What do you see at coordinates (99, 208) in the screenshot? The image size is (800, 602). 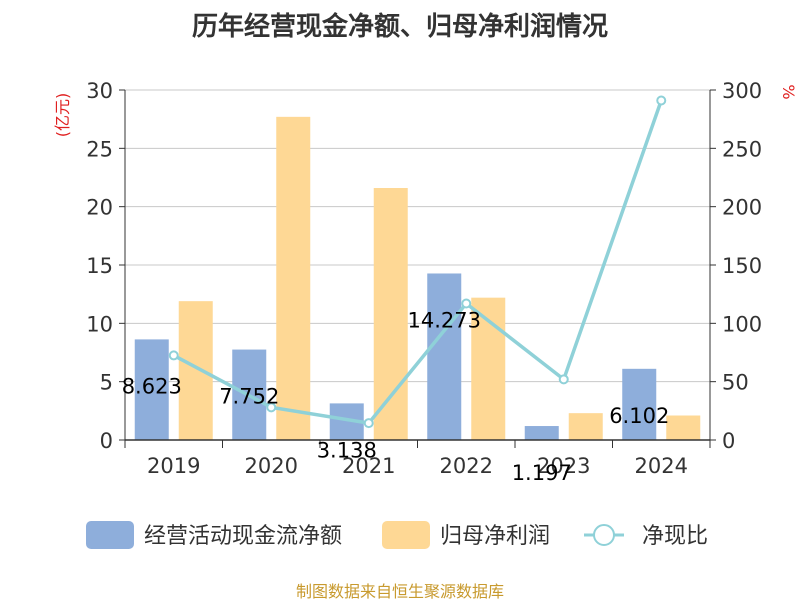 I see `left-tick-label: 20` at bounding box center [99, 208].